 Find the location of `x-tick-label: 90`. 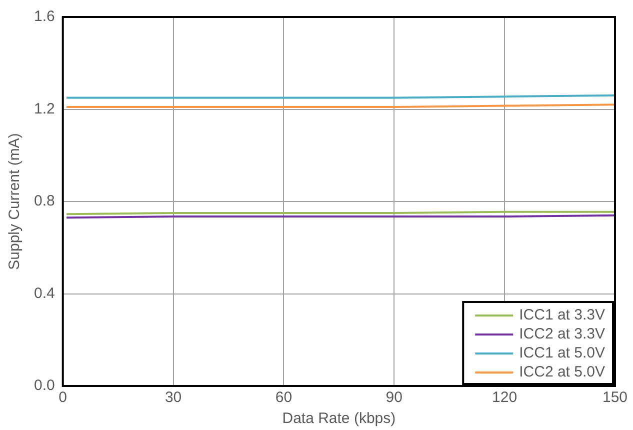

x-tick-label: 90 is located at coordinates (394, 397).